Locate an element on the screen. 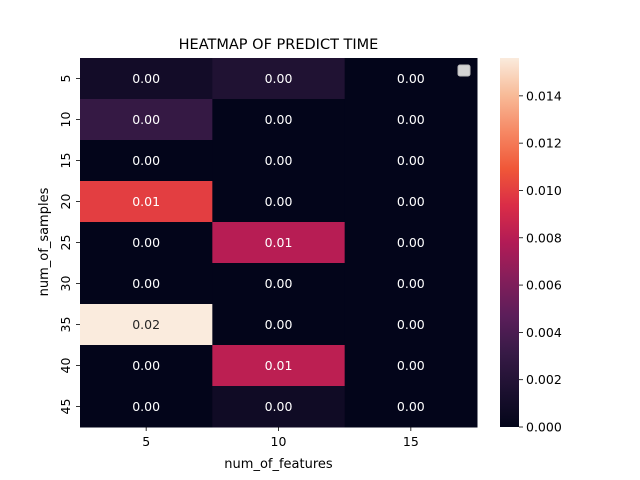 Image resolution: width=640 pixels, height=480 pixels. chart-title: HEATMAP OF PREDICT TIME is located at coordinates (279, 45).